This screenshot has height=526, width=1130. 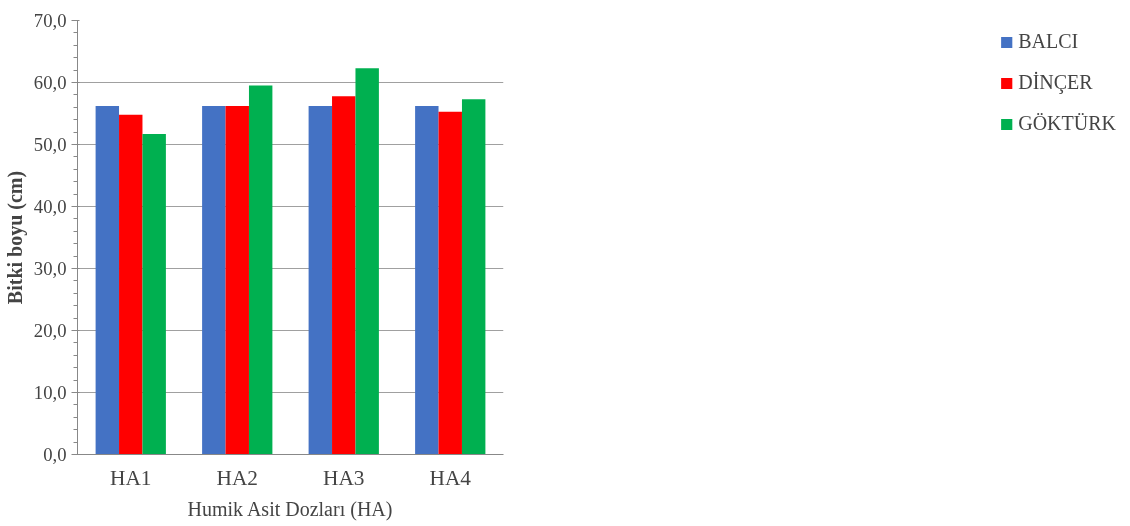 What do you see at coordinates (344, 477) in the screenshot?
I see `x-tick-label: HA3` at bounding box center [344, 477].